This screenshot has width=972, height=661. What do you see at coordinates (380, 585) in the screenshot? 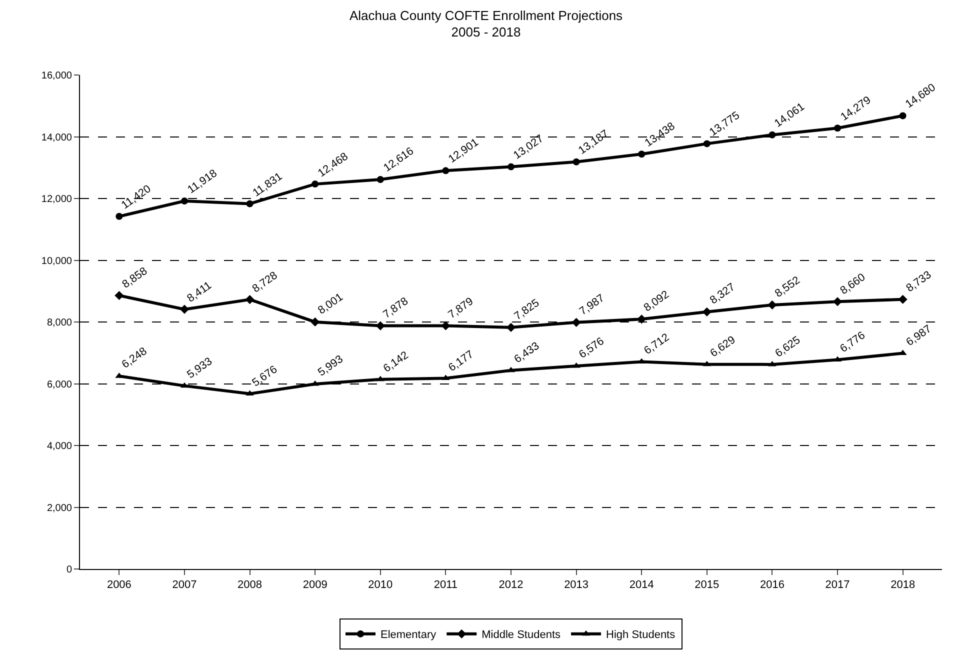
I see `x-tick-label: 2010` at bounding box center [380, 585].